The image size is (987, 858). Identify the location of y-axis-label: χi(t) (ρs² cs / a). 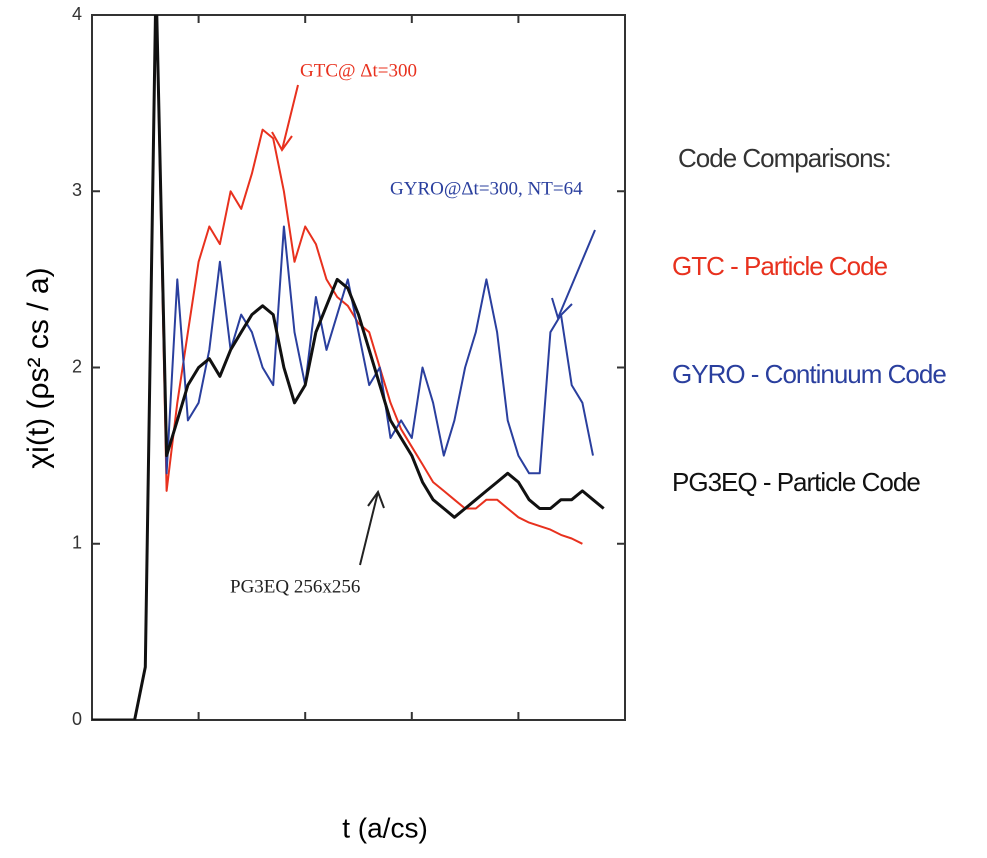
(38, 367).